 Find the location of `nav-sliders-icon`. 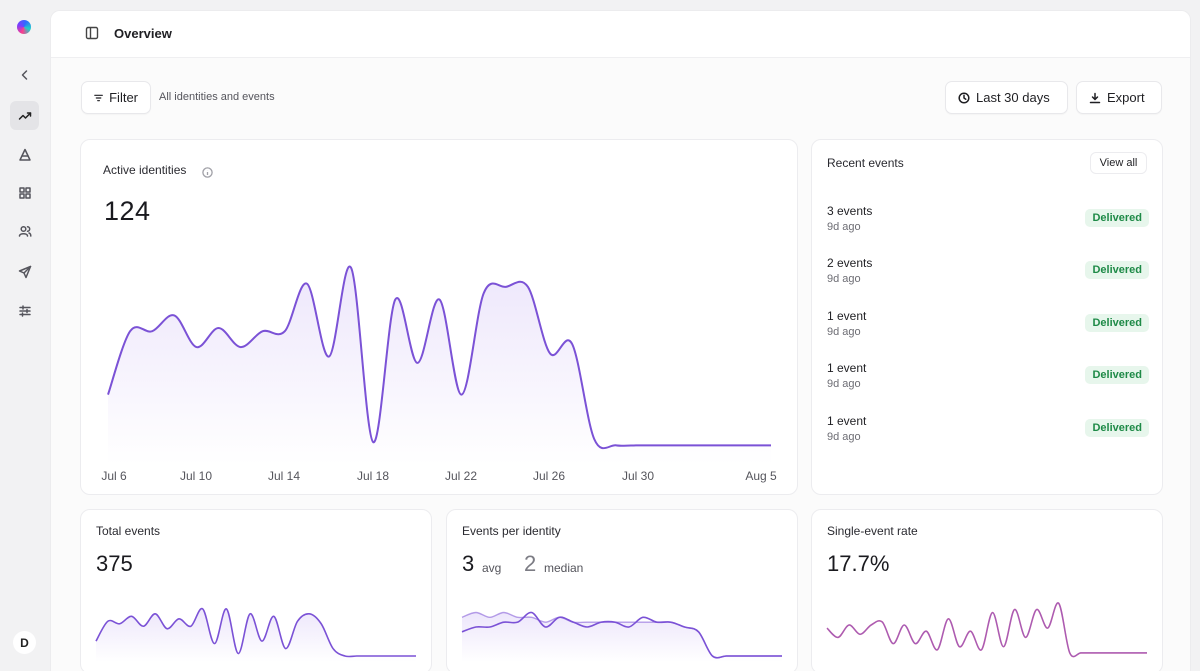

nav-sliders-icon is located at coordinates (24, 310).